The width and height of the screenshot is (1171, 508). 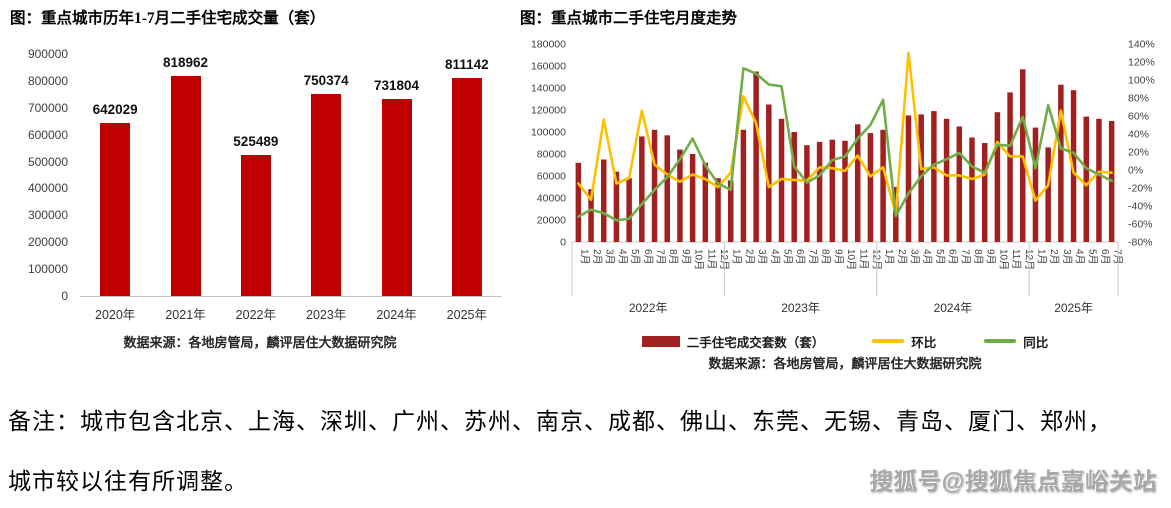 What do you see at coordinates (47, 215) in the screenshot?
I see `y-axis-tick-label: 300000` at bounding box center [47, 215].